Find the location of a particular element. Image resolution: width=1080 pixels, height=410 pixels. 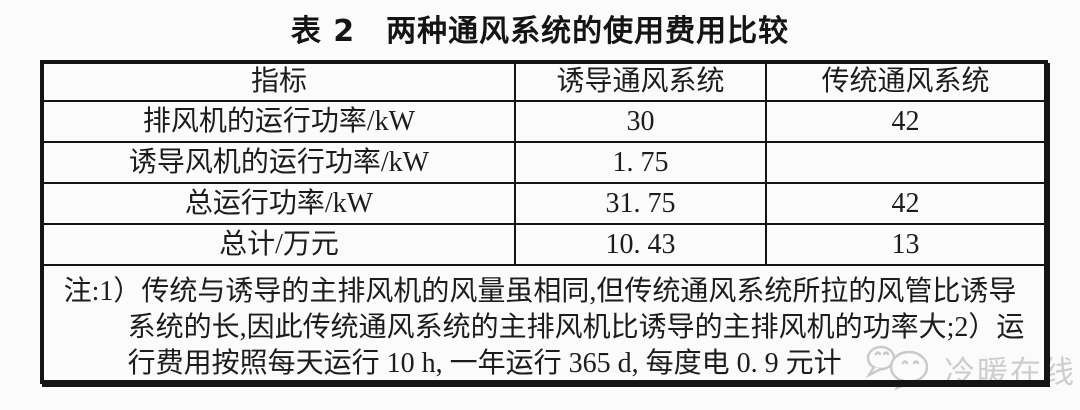

row-label-total-power: 总运行功率/kW is located at coordinates (280, 204).